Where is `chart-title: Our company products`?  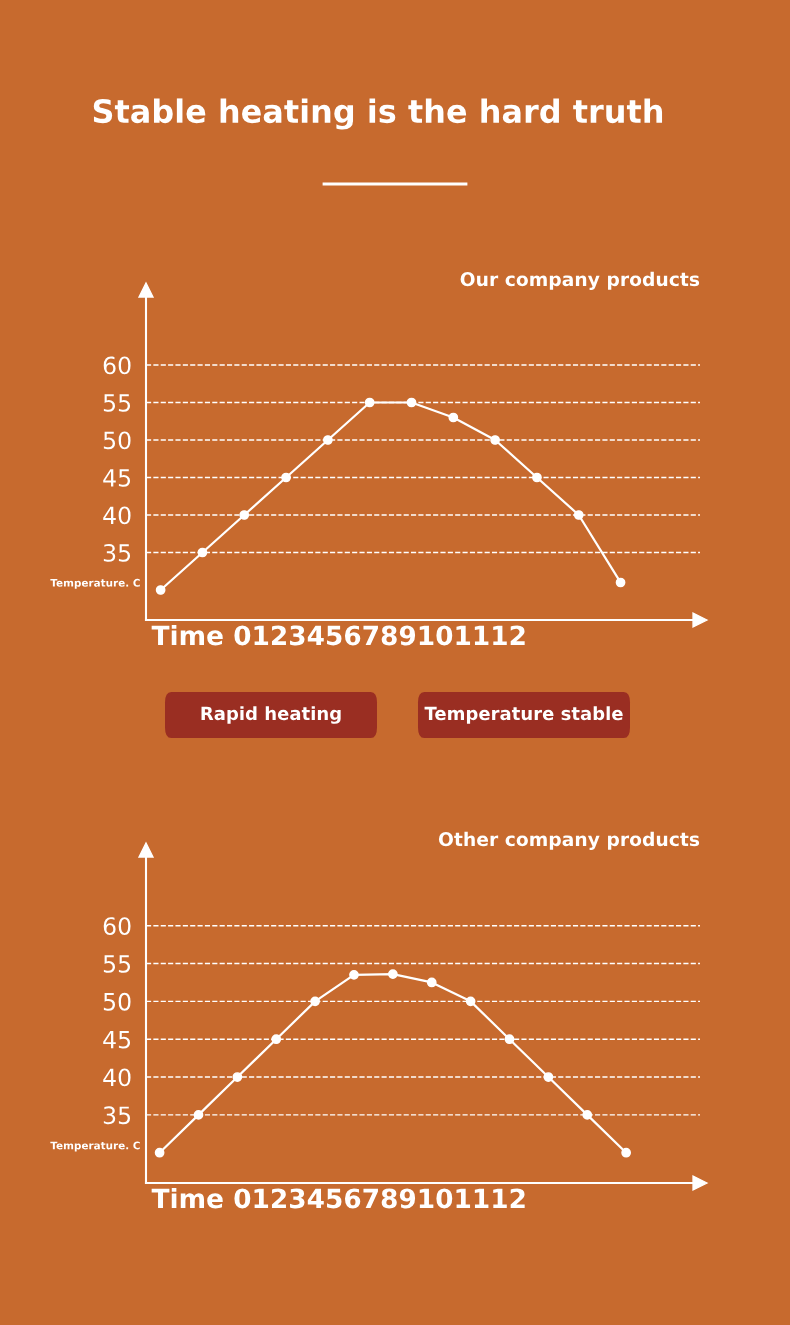 chart-title: Our company products is located at coordinates (580, 280).